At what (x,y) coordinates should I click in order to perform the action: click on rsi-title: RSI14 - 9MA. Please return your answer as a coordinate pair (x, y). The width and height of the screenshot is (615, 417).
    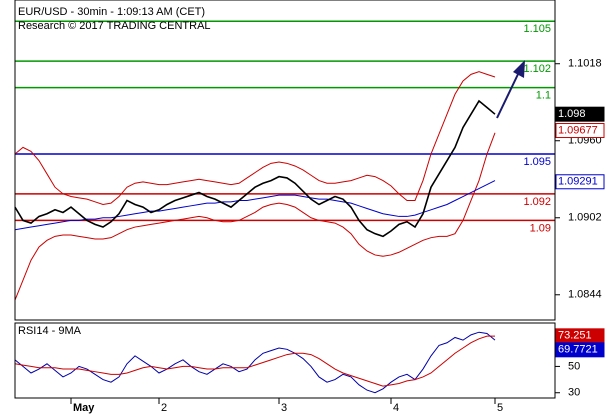
    Looking at the image, I should click on (50, 331).